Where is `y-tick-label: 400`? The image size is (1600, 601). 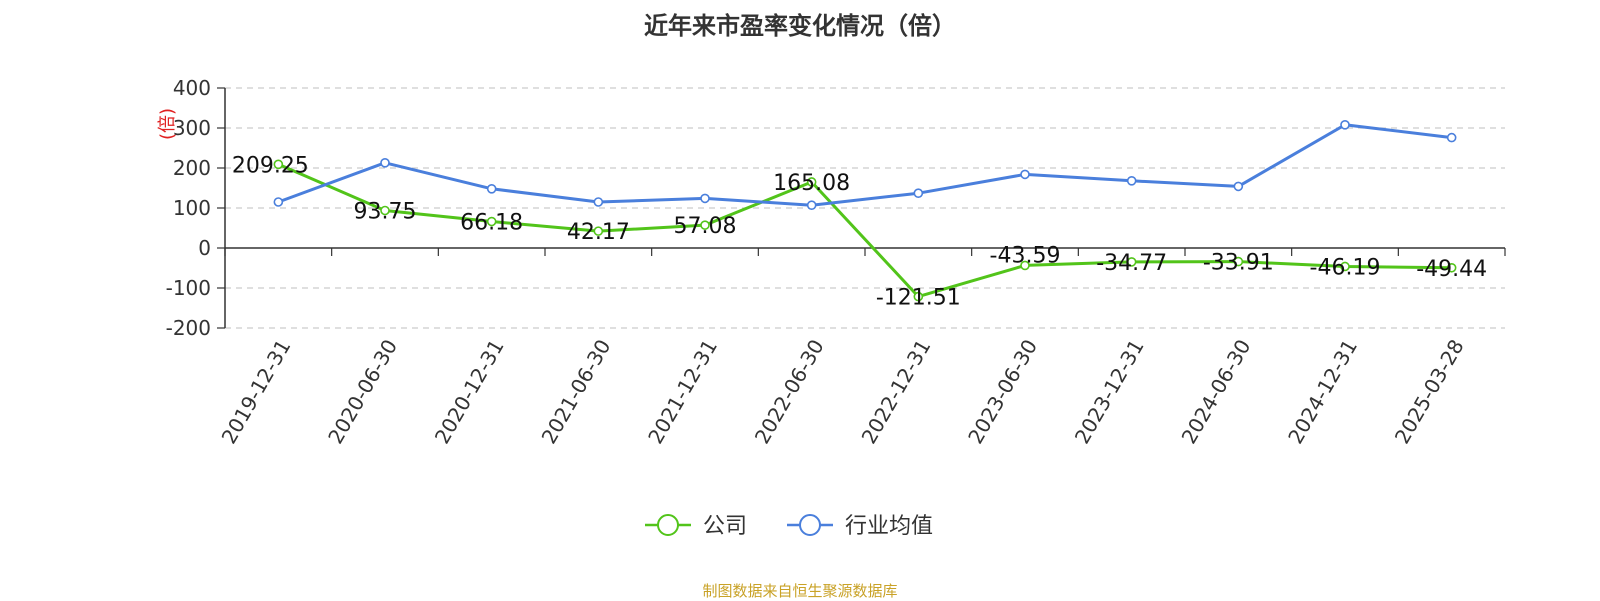
y-tick-label: 400 is located at coordinates (192, 88).